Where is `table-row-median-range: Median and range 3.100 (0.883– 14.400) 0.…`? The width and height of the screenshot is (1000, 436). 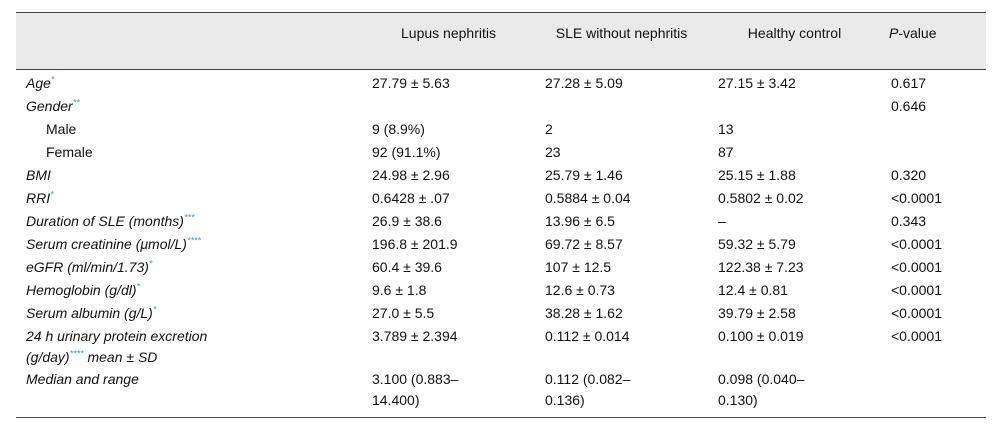 table-row-median-range: Median and range 3.100 (0.883– 14.400) 0.… is located at coordinates (501, 393).